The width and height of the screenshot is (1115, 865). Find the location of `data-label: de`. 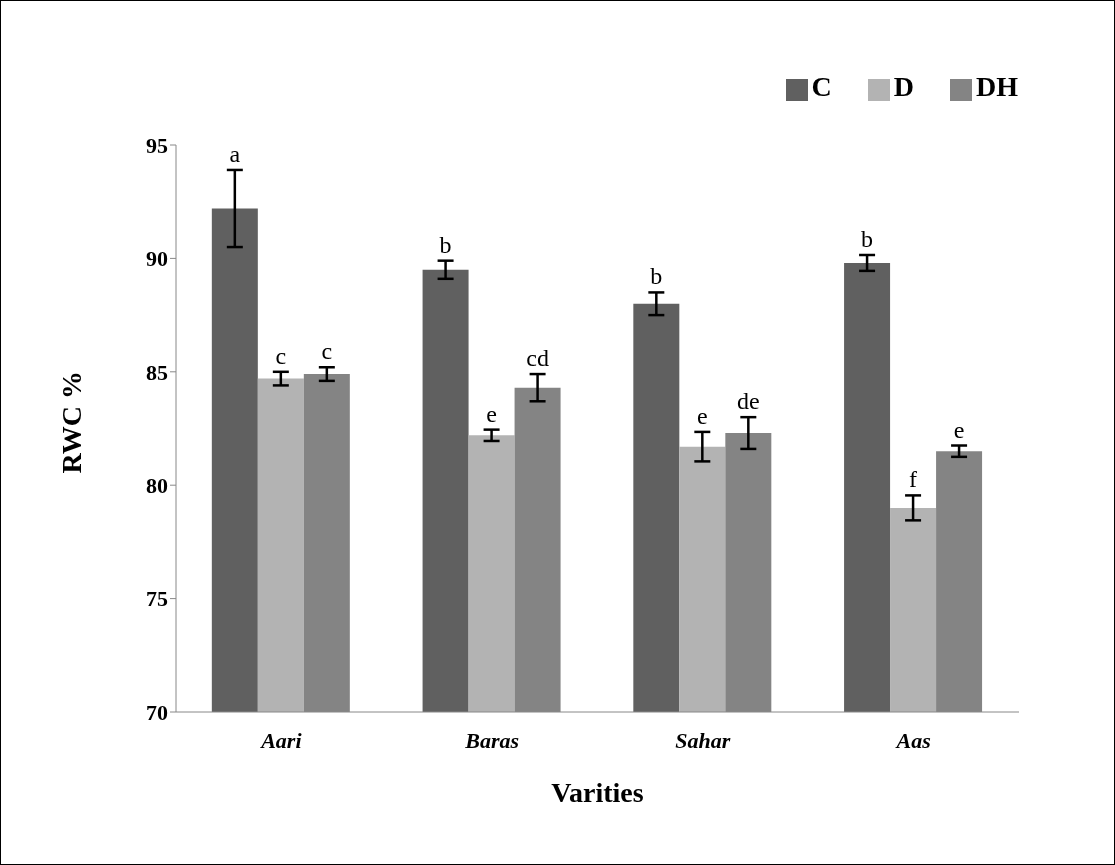

data-label: de is located at coordinates (748, 401).